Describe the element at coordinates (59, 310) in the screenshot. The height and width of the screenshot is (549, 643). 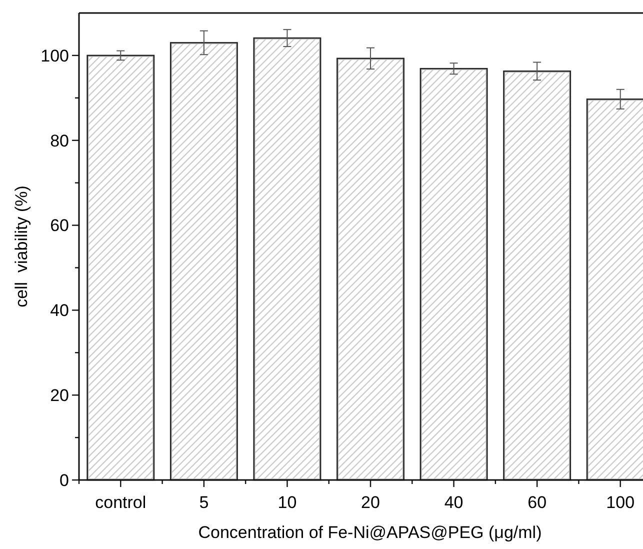
I see `y-tick-label: 40` at that location.